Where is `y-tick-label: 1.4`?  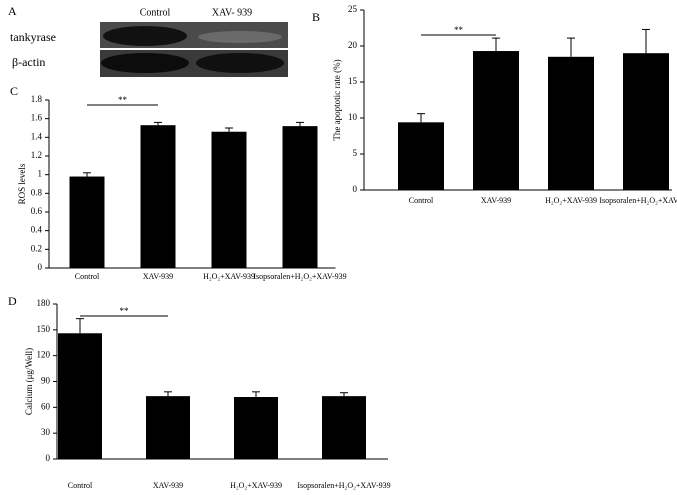 y-tick-label: 1.4 is located at coordinates (37, 136).